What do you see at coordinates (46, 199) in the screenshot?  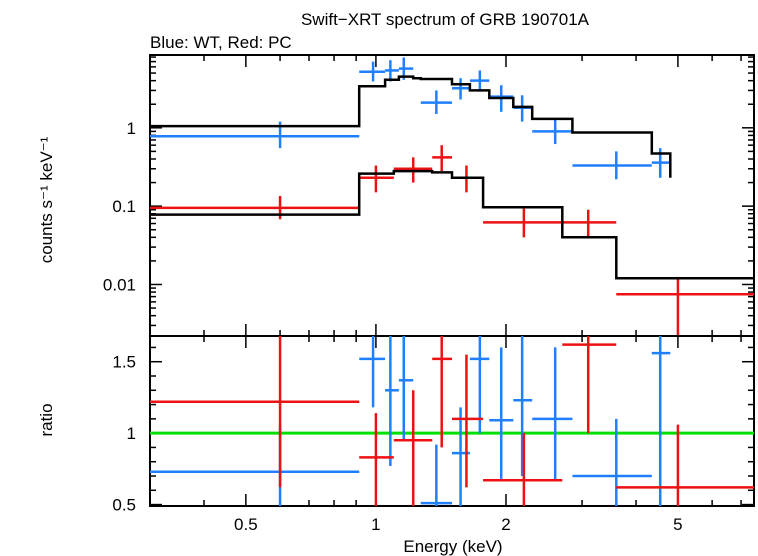 I see `spectrum-y-axis-label: counts s⁻¹ keV⁻¹` at bounding box center [46, 199].